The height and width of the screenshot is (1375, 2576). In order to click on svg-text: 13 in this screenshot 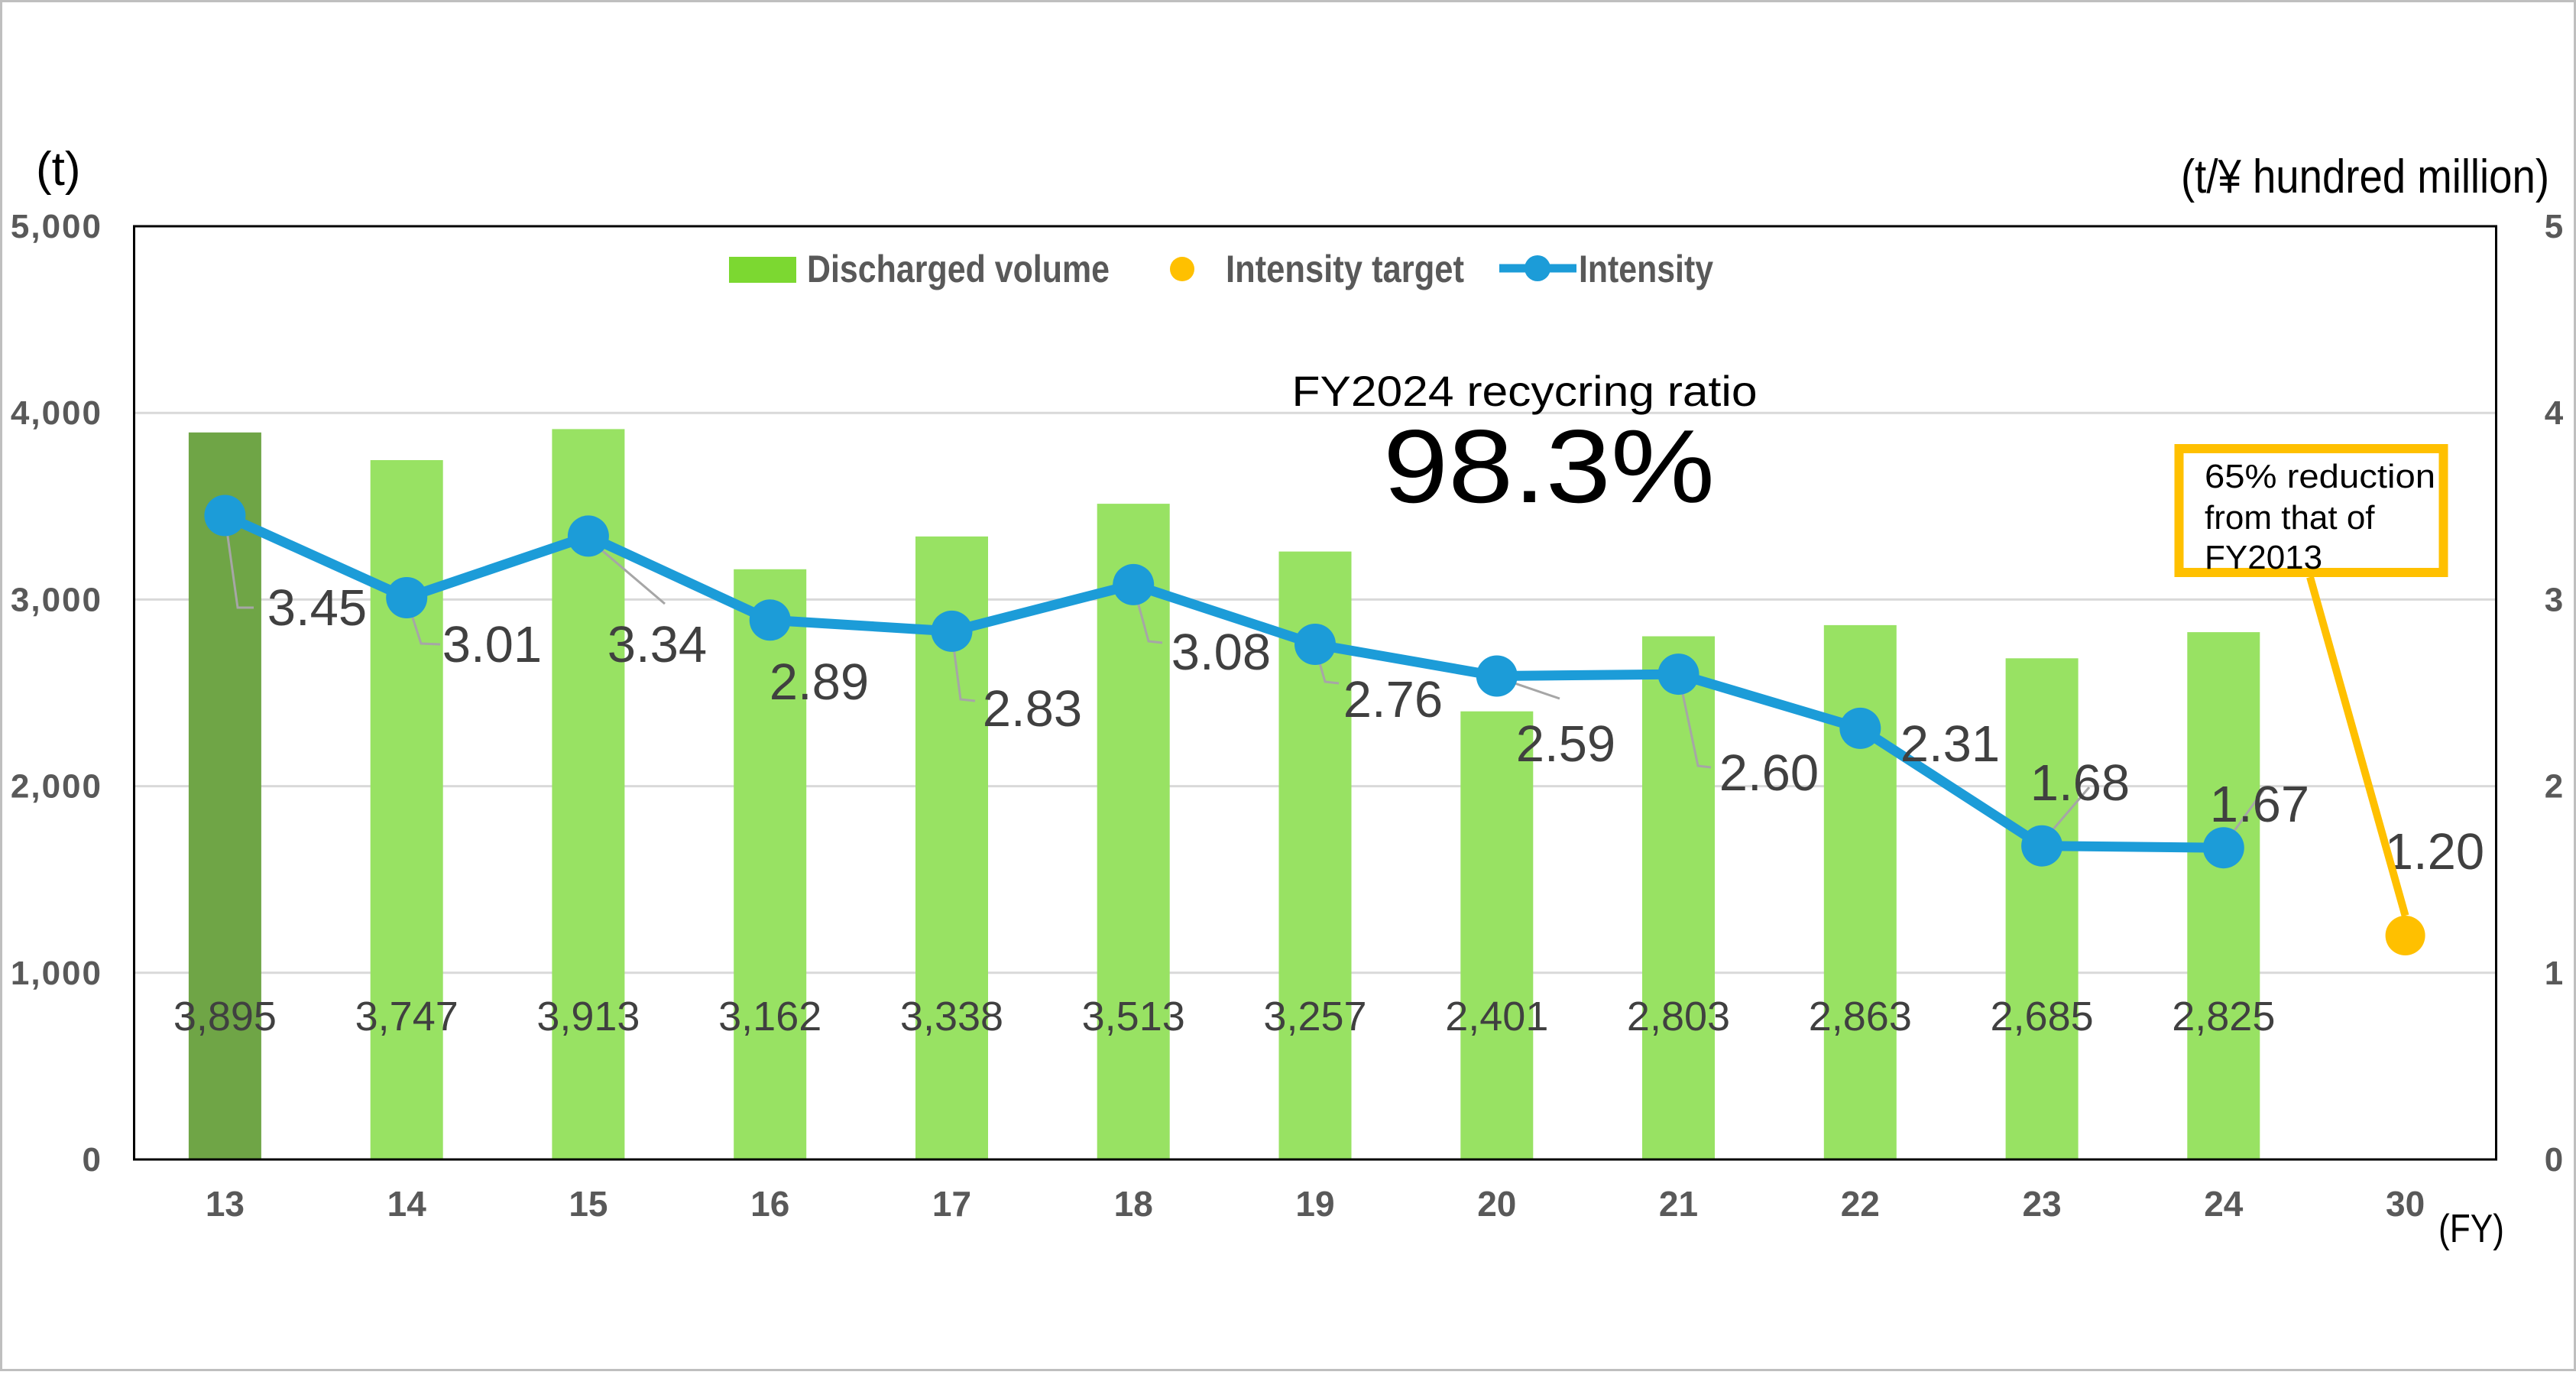, I will do `click(225, 1204)`.